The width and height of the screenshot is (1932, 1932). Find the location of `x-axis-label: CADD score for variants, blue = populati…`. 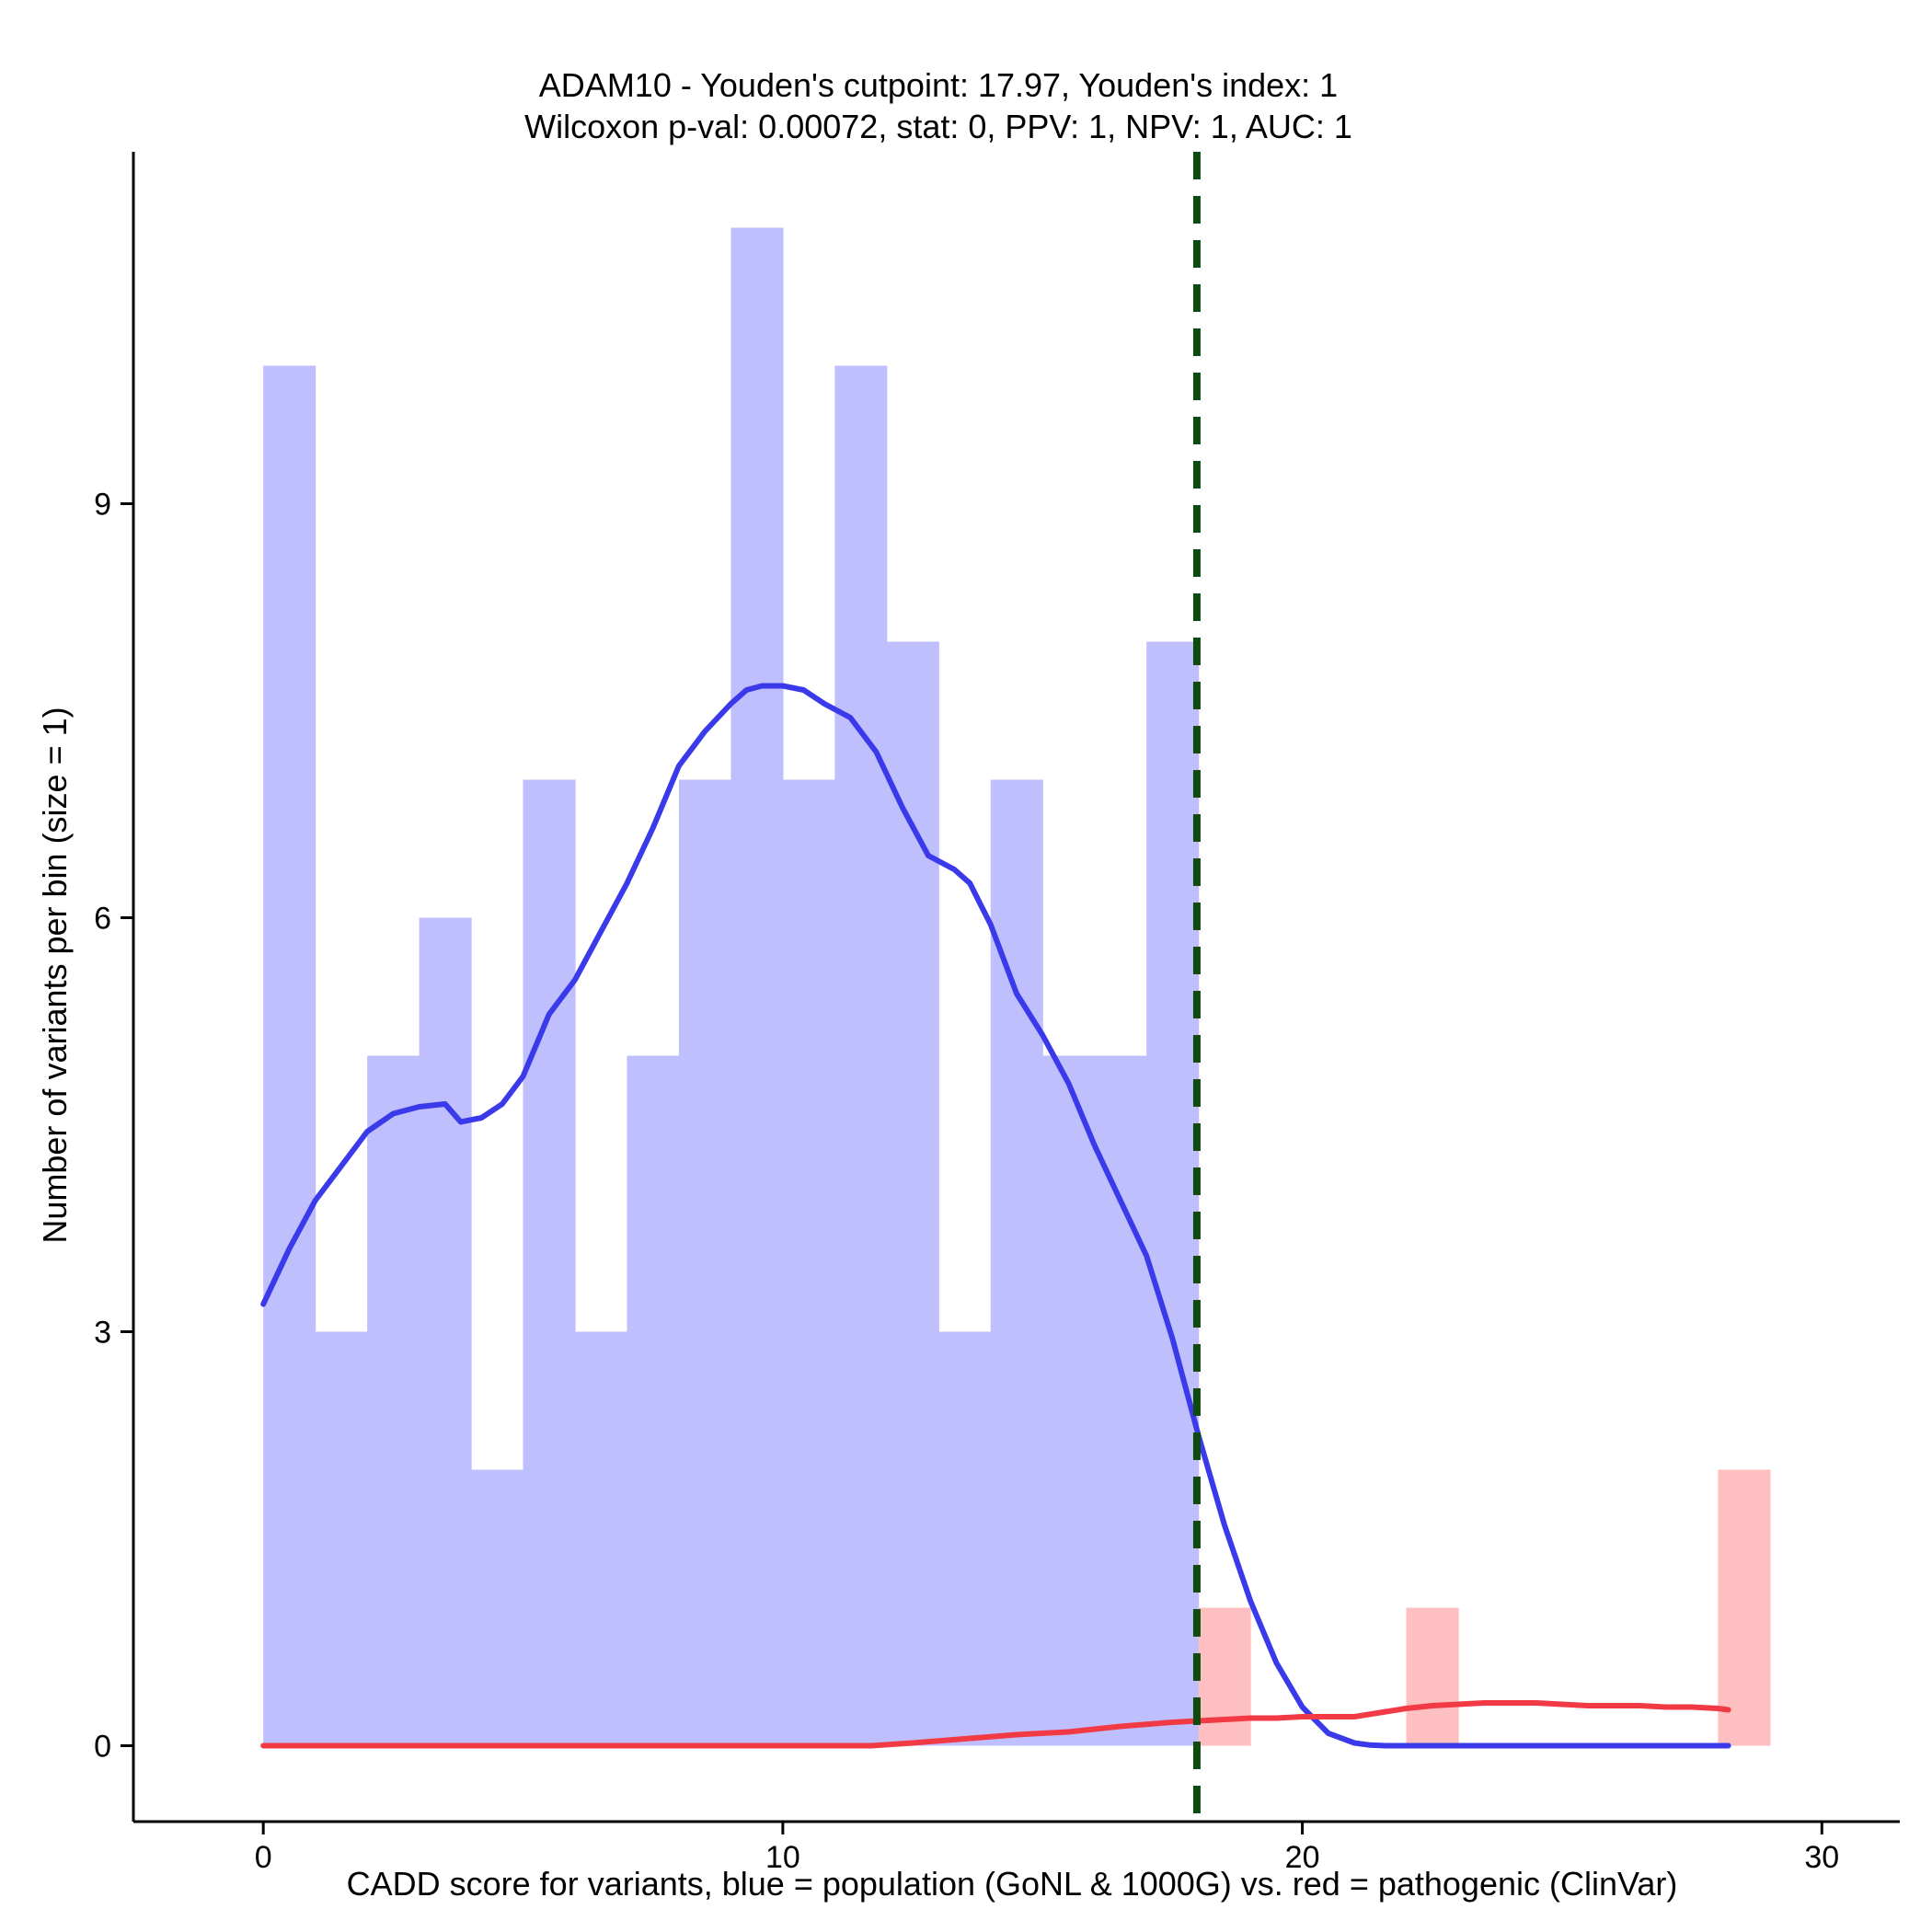

x-axis-label: CADD score for variants, blue = populati… is located at coordinates (1012, 1884).